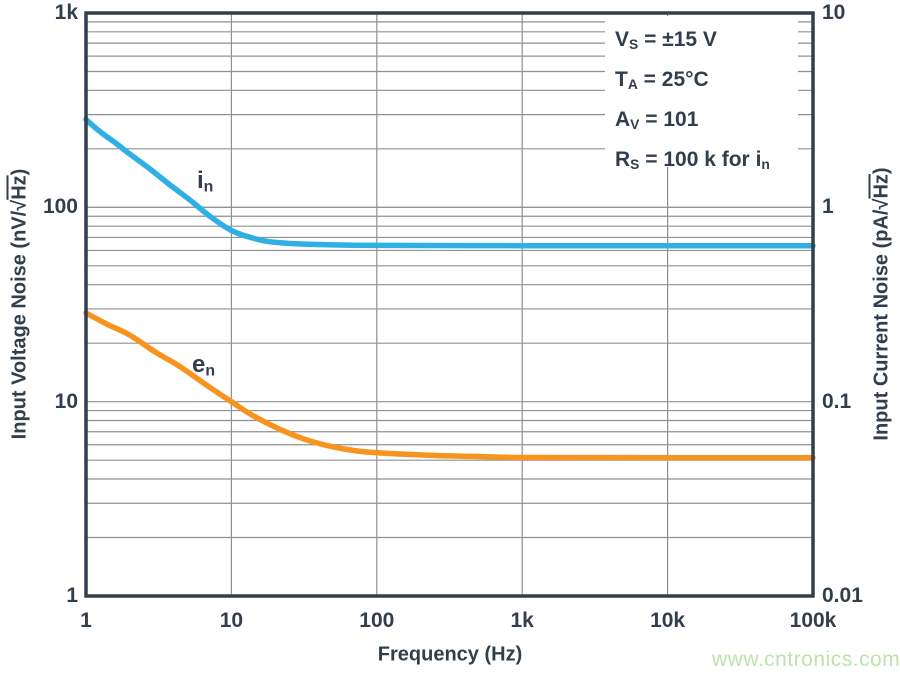 Image resolution: width=900 pixels, height=676 pixels. I want to click on curve-label-in: in, so click(205, 181).